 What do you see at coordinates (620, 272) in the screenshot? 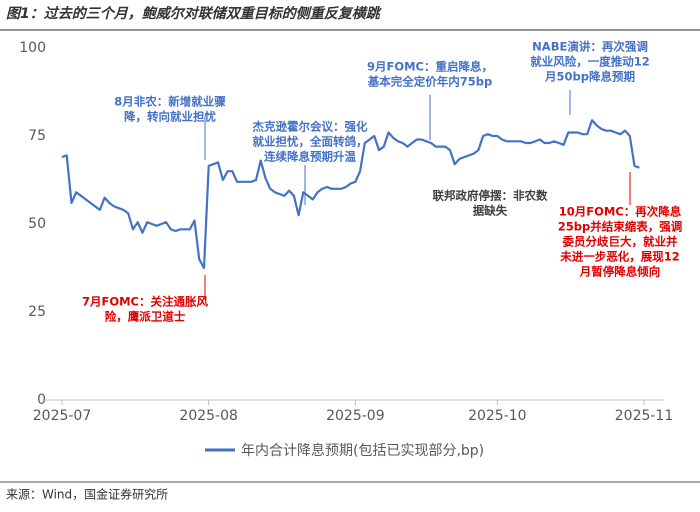
I see `annotation: 月暂停降息倾向` at bounding box center [620, 272].